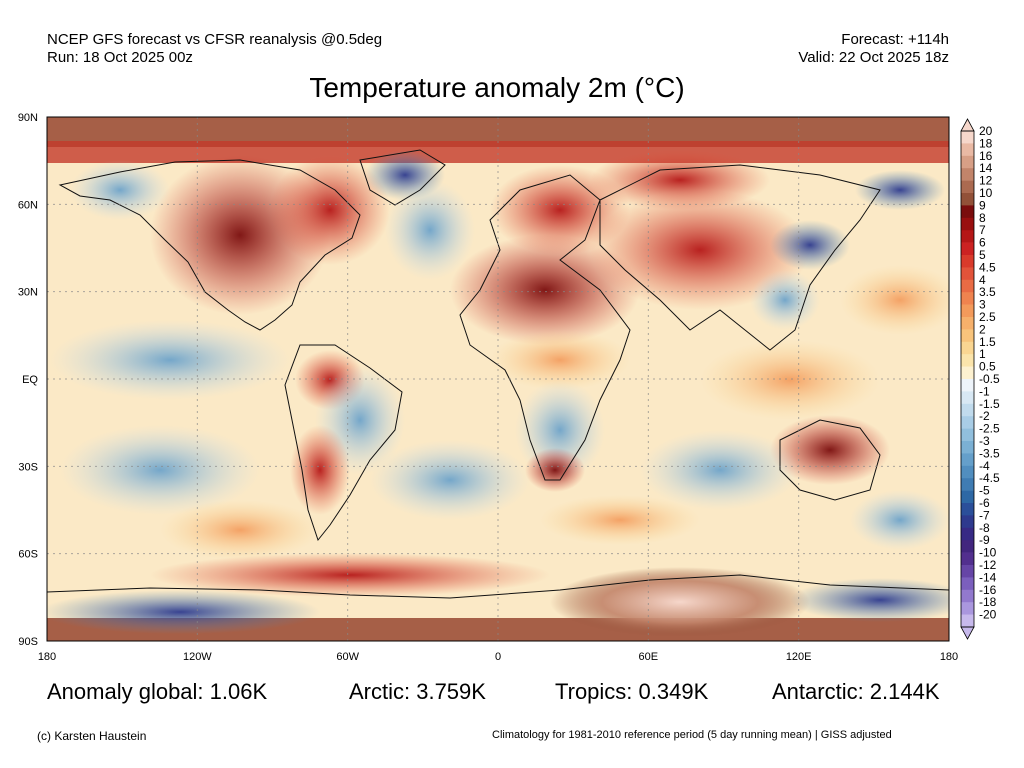  Describe the element at coordinates (986, 156) in the screenshot. I see `colorbar-label: 16` at that location.